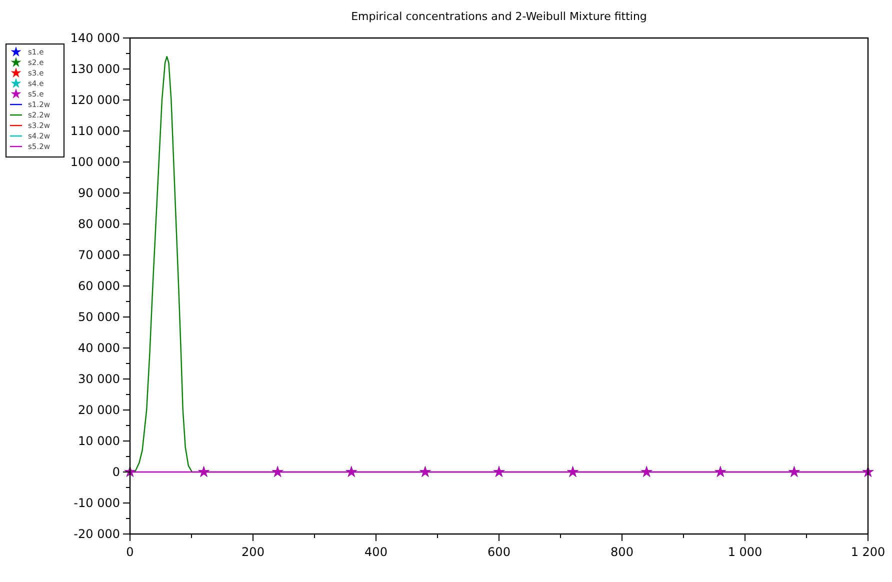 The image size is (892, 582). I want to click on x-tick-label: 400, so click(376, 552).